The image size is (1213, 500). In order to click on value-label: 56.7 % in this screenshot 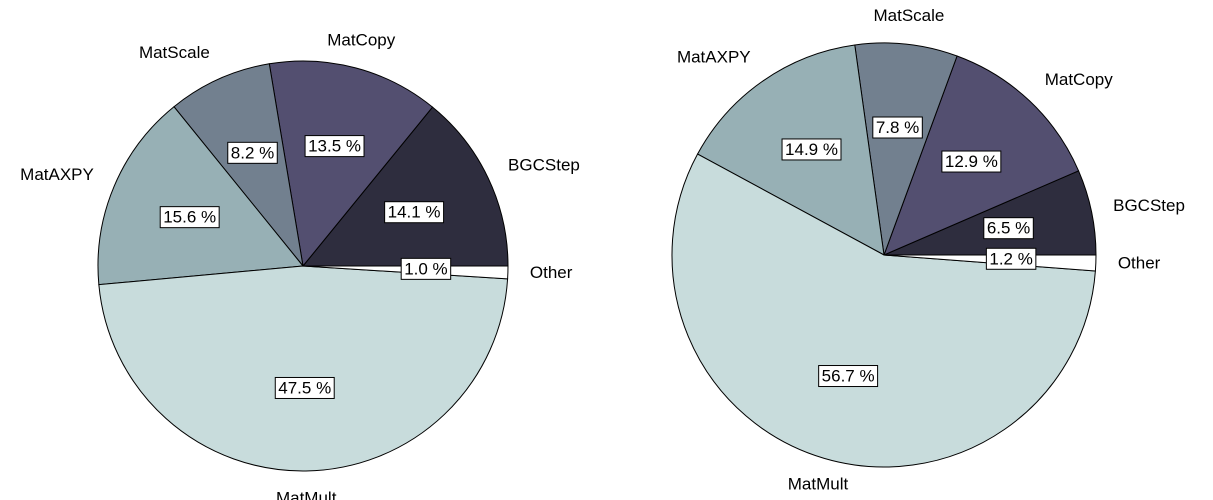, I will do `click(848, 376)`.